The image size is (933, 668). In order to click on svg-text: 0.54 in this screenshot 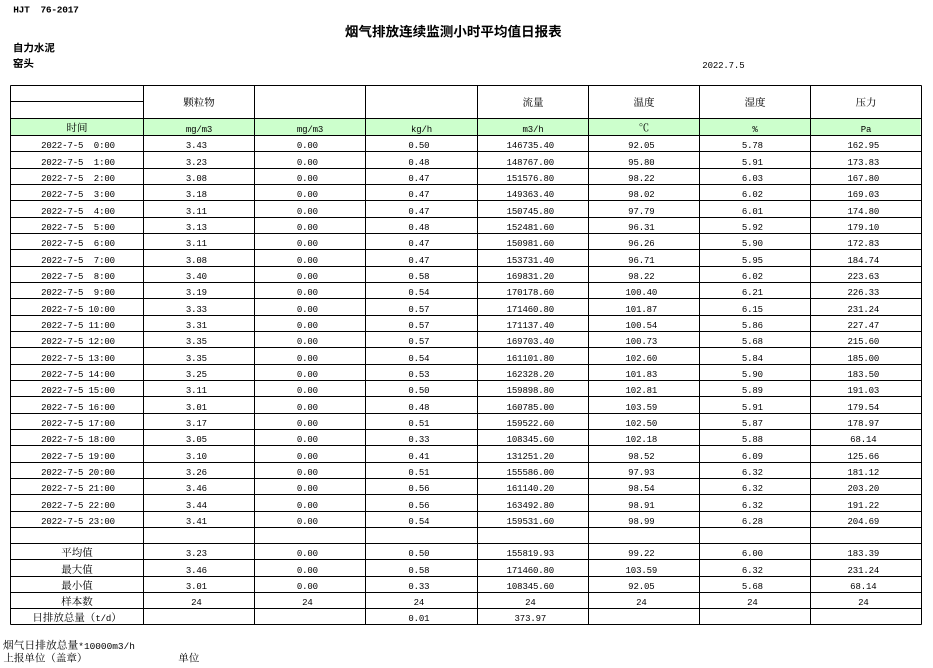, I will do `click(418, 359)`.